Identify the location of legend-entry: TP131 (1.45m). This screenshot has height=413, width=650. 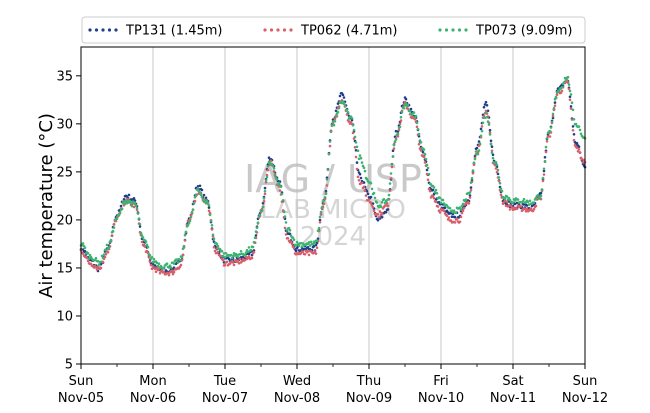
(155, 31).